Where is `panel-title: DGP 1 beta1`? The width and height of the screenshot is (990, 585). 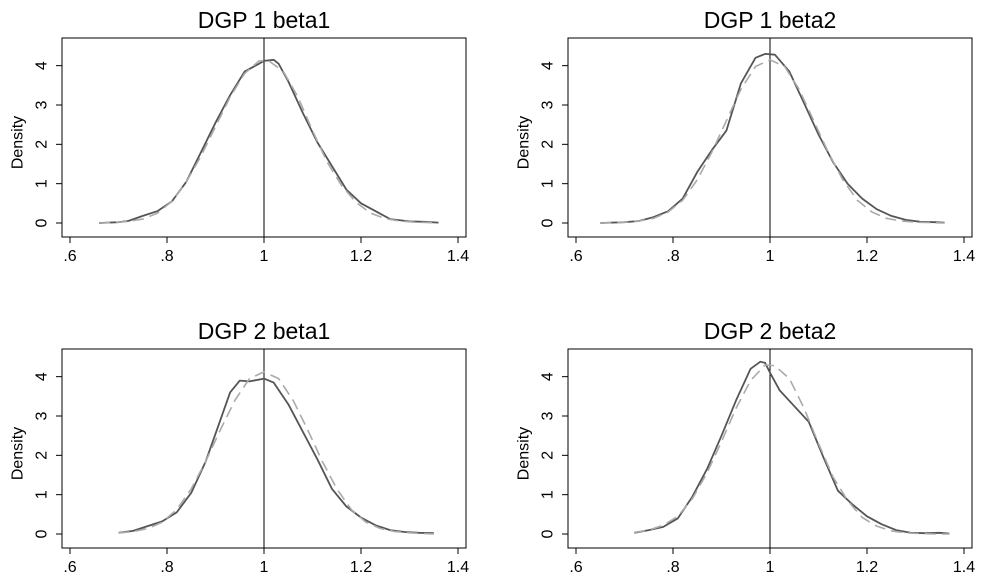
panel-title: DGP 1 beta1 is located at coordinates (264, 20).